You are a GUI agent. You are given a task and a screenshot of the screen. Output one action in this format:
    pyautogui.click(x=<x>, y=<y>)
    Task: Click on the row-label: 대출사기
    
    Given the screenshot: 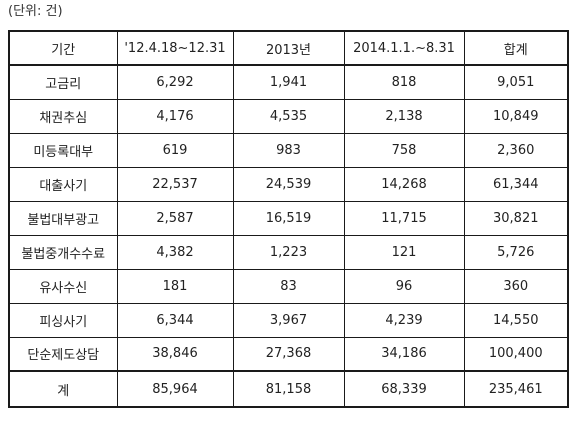 What is the action you would take?
    pyautogui.click(x=63, y=184)
    